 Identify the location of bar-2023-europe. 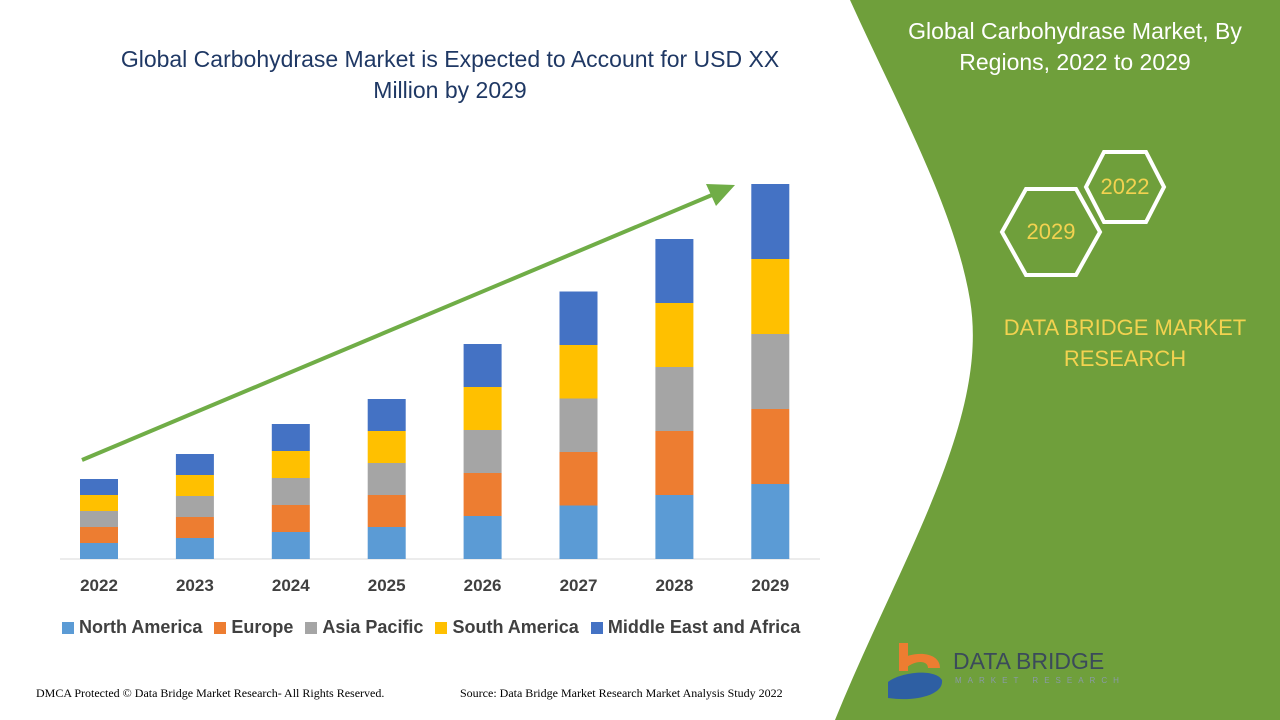
(194, 527).